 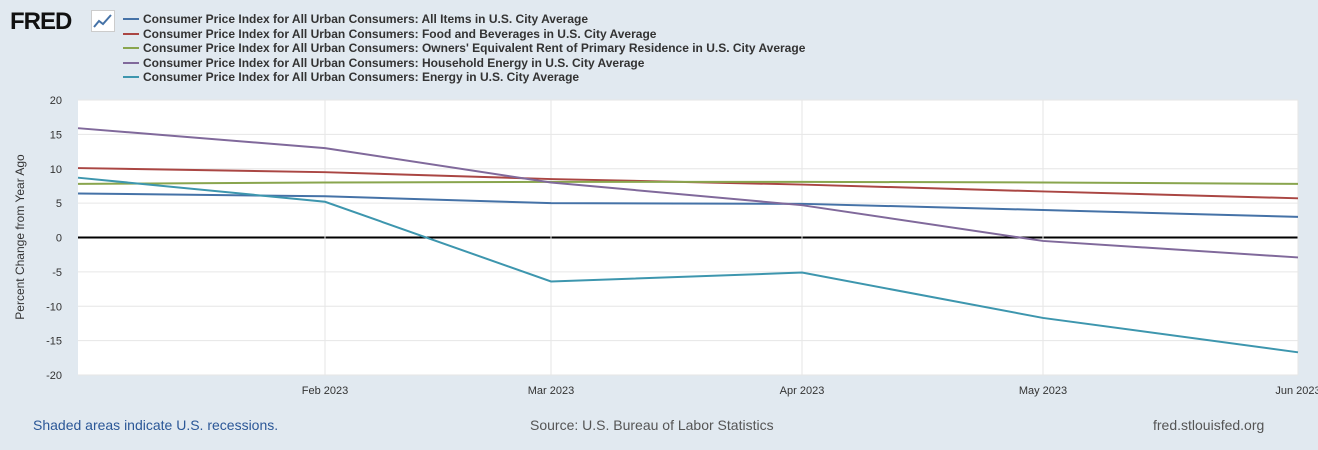 What do you see at coordinates (156, 425) in the screenshot?
I see `recessions-note: Shaded areas indicate U.S. recessions.` at bounding box center [156, 425].